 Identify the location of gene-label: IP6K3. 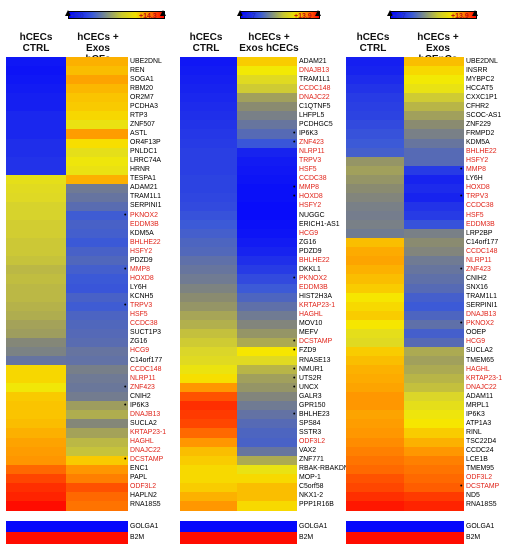
(139, 405).